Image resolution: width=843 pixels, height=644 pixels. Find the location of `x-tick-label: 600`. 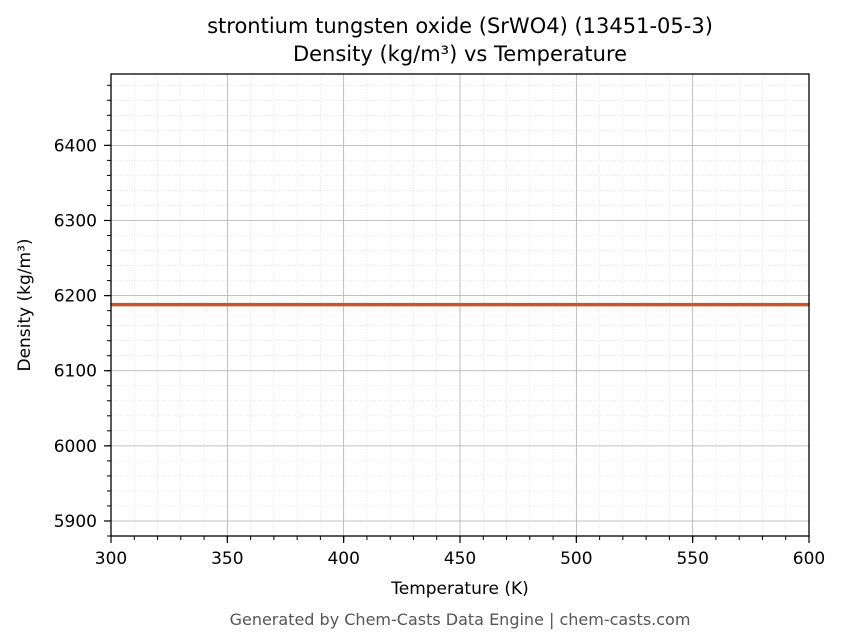

x-tick-label: 600 is located at coordinates (809, 559).